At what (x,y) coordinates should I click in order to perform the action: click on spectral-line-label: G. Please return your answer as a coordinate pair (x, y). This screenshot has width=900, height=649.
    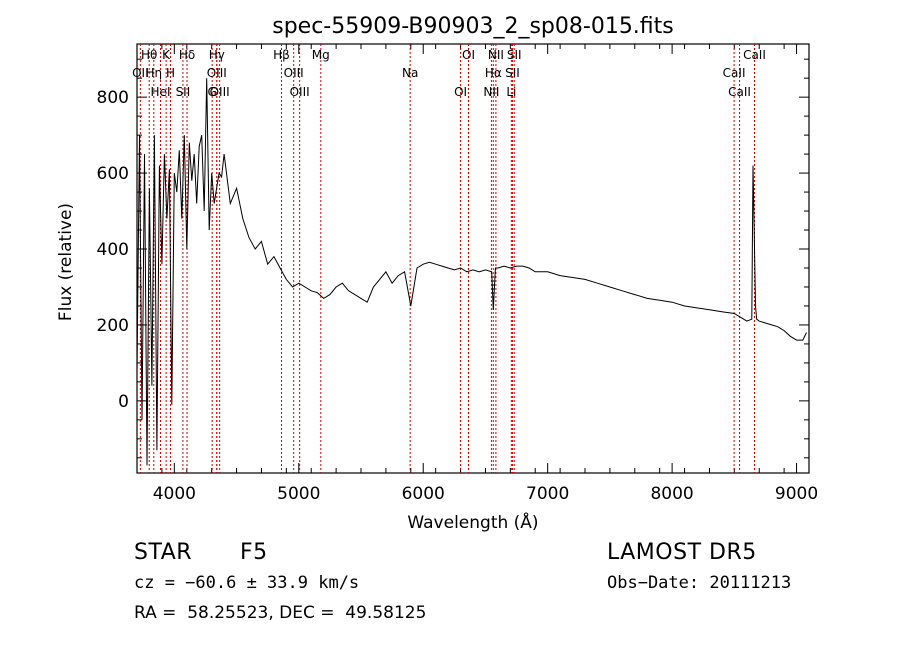
    Looking at the image, I should click on (212, 92).